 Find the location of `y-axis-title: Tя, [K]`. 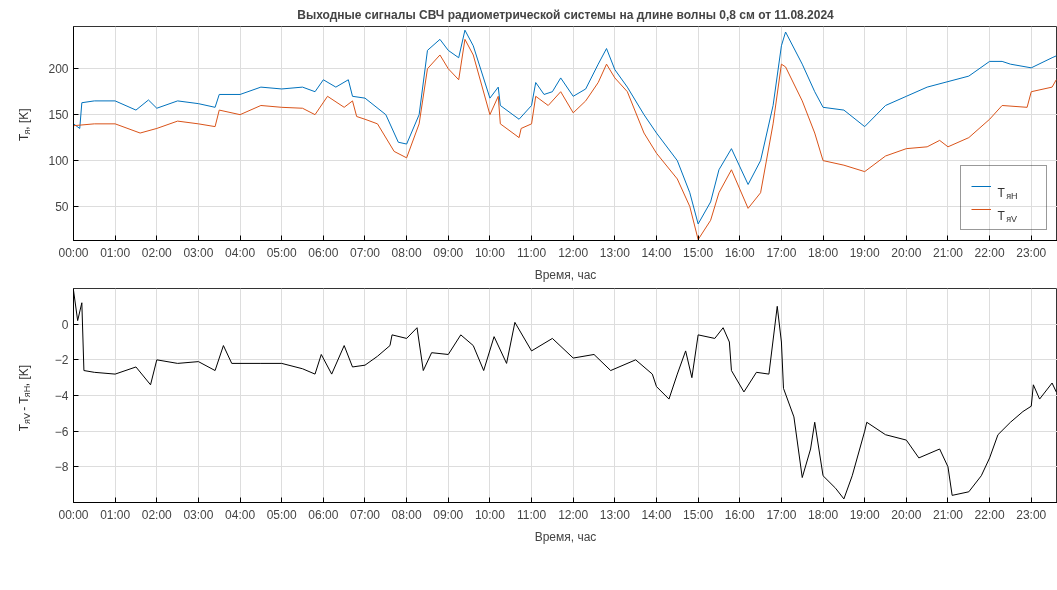

y-axis-title: Tя, [K] is located at coordinates (24, 125).